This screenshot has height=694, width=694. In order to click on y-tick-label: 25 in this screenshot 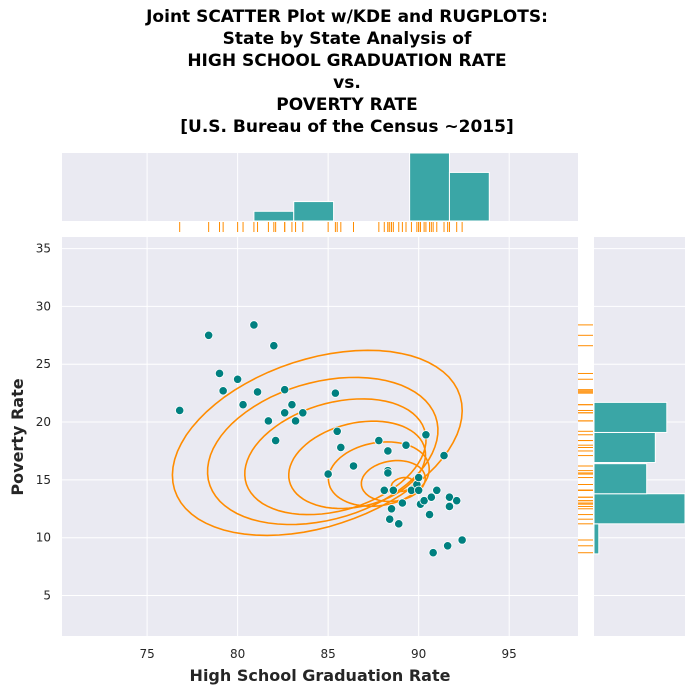, I will do `click(43, 364)`.